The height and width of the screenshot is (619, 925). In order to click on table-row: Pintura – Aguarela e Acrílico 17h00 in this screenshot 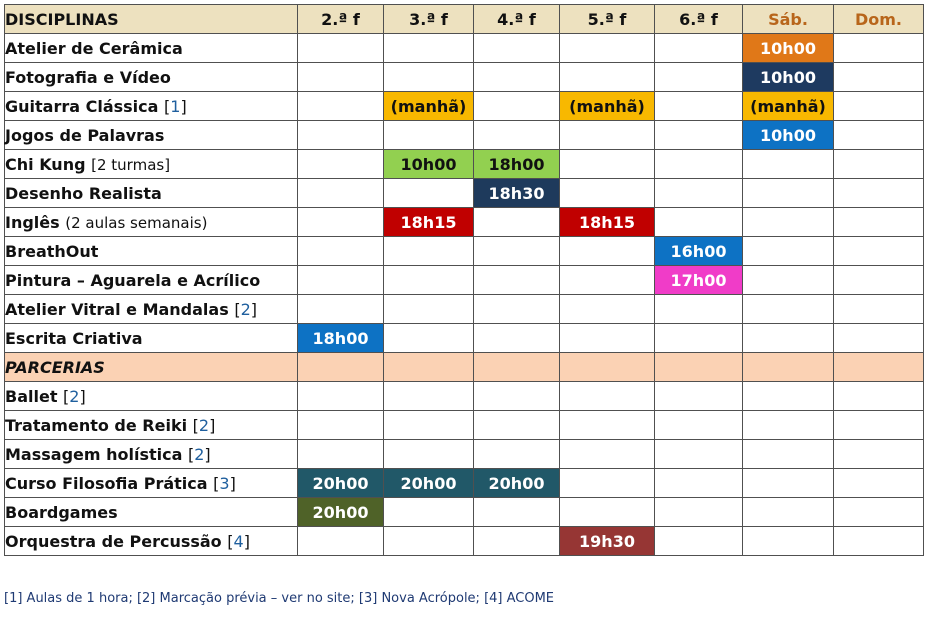, I will do `click(464, 280)`.